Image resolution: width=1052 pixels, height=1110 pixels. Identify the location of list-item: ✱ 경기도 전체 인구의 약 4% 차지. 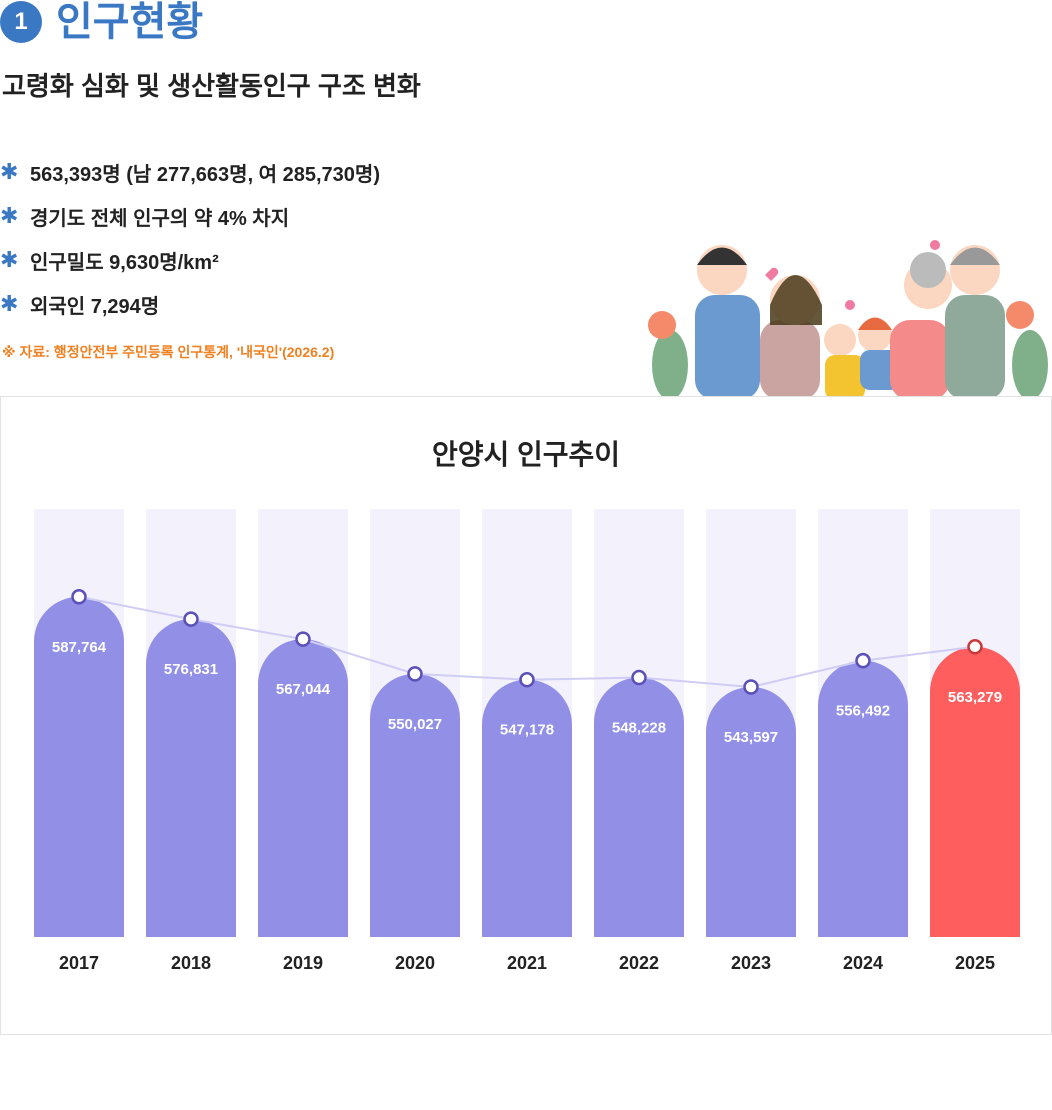
(190, 216).